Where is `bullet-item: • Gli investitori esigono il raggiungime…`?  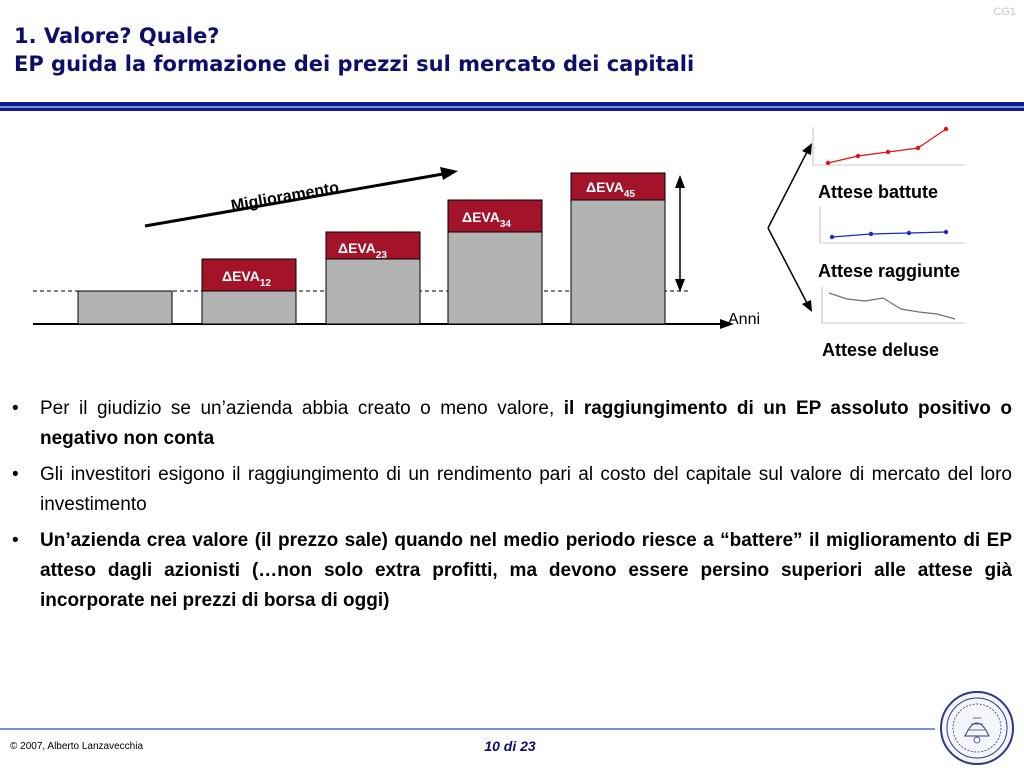 bullet-item: • Gli investitori esigono il raggiungime… is located at coordinates (512, 490).